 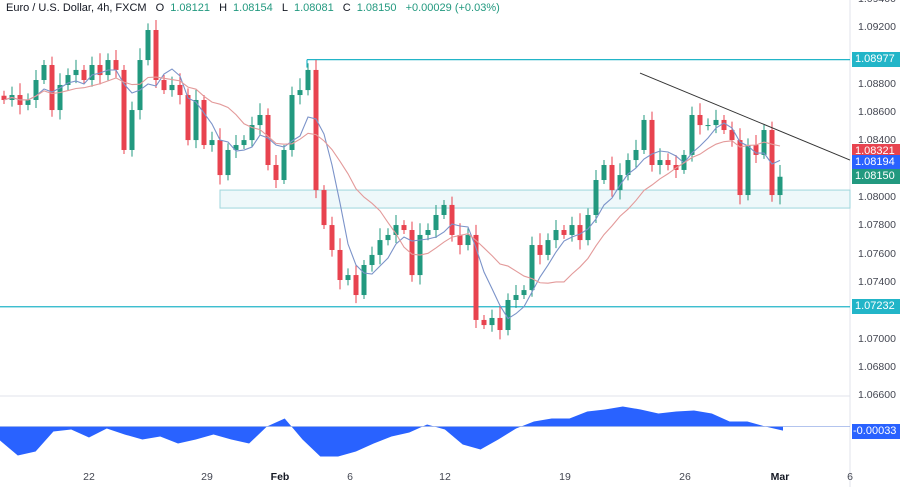 What do you see at coordinates (376, 8) in the screenshot?
I see `close-value: 1.08150` at bounding box center [376, 8].